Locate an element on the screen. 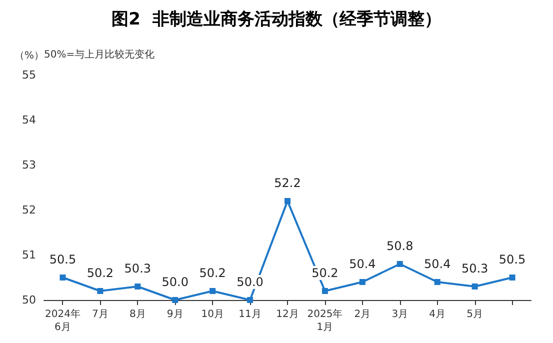  x-tick-label: 2024年 6月 is located at coordinates (62, 320).